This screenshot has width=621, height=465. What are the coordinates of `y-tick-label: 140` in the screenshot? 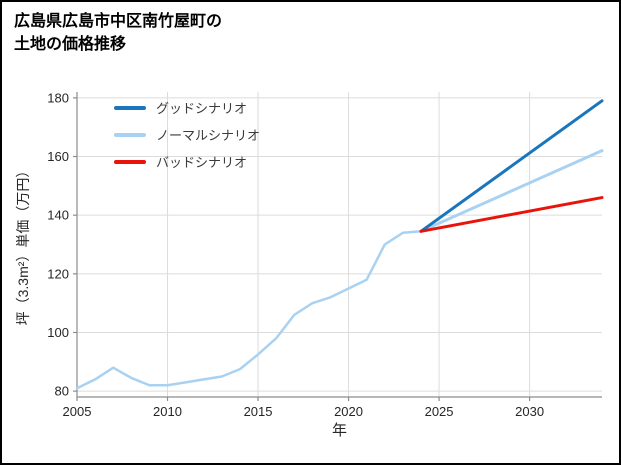 It's located at (58, 215).